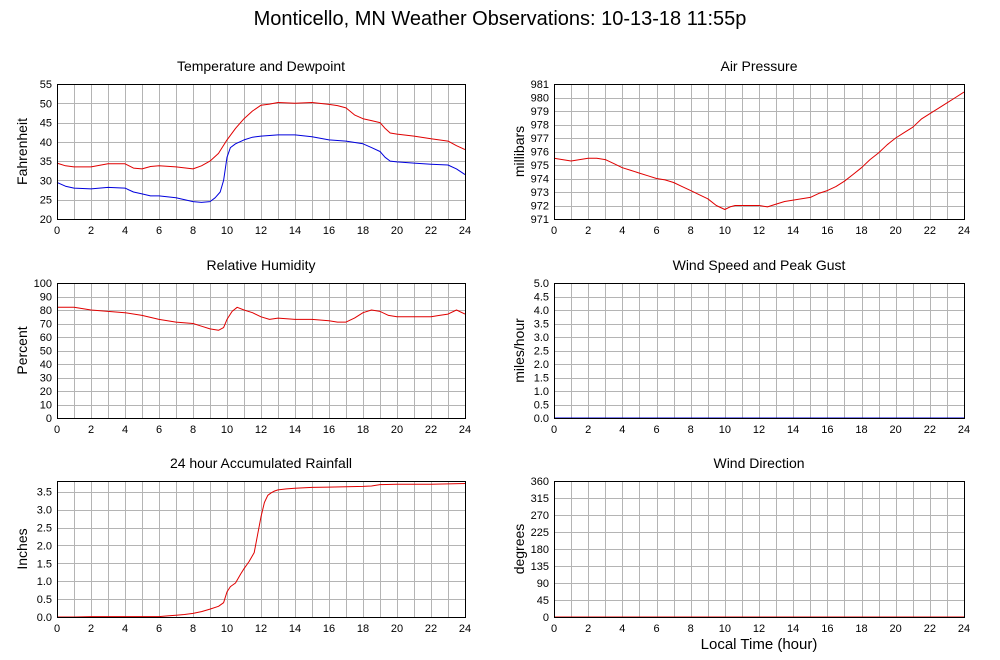  Describe the element at coordinates (261, 66) in the screenshot. I see `chart-title: Temperature and Dewpoint` at that location.